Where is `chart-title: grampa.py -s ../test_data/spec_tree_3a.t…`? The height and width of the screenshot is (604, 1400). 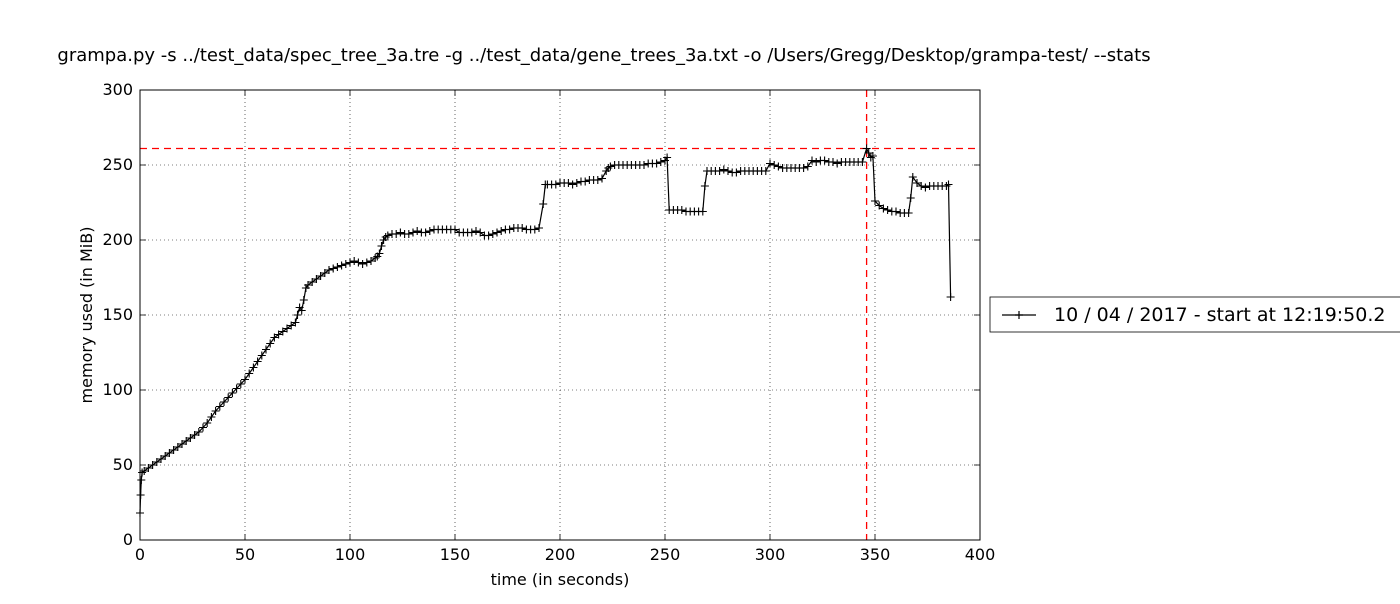
chart-title: grampa.py -s ../test_data/spec_tree_3a.t… is located at coordinates (603, 55).